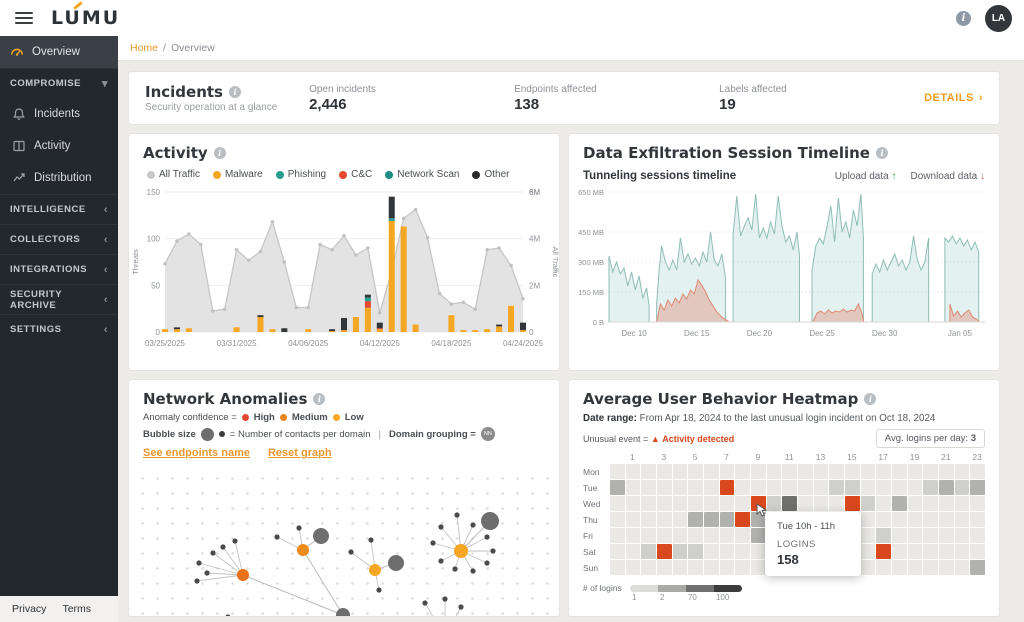 The image size is (1024, 622). I want to click on graph-hub-hub-a, so click(303, 550).